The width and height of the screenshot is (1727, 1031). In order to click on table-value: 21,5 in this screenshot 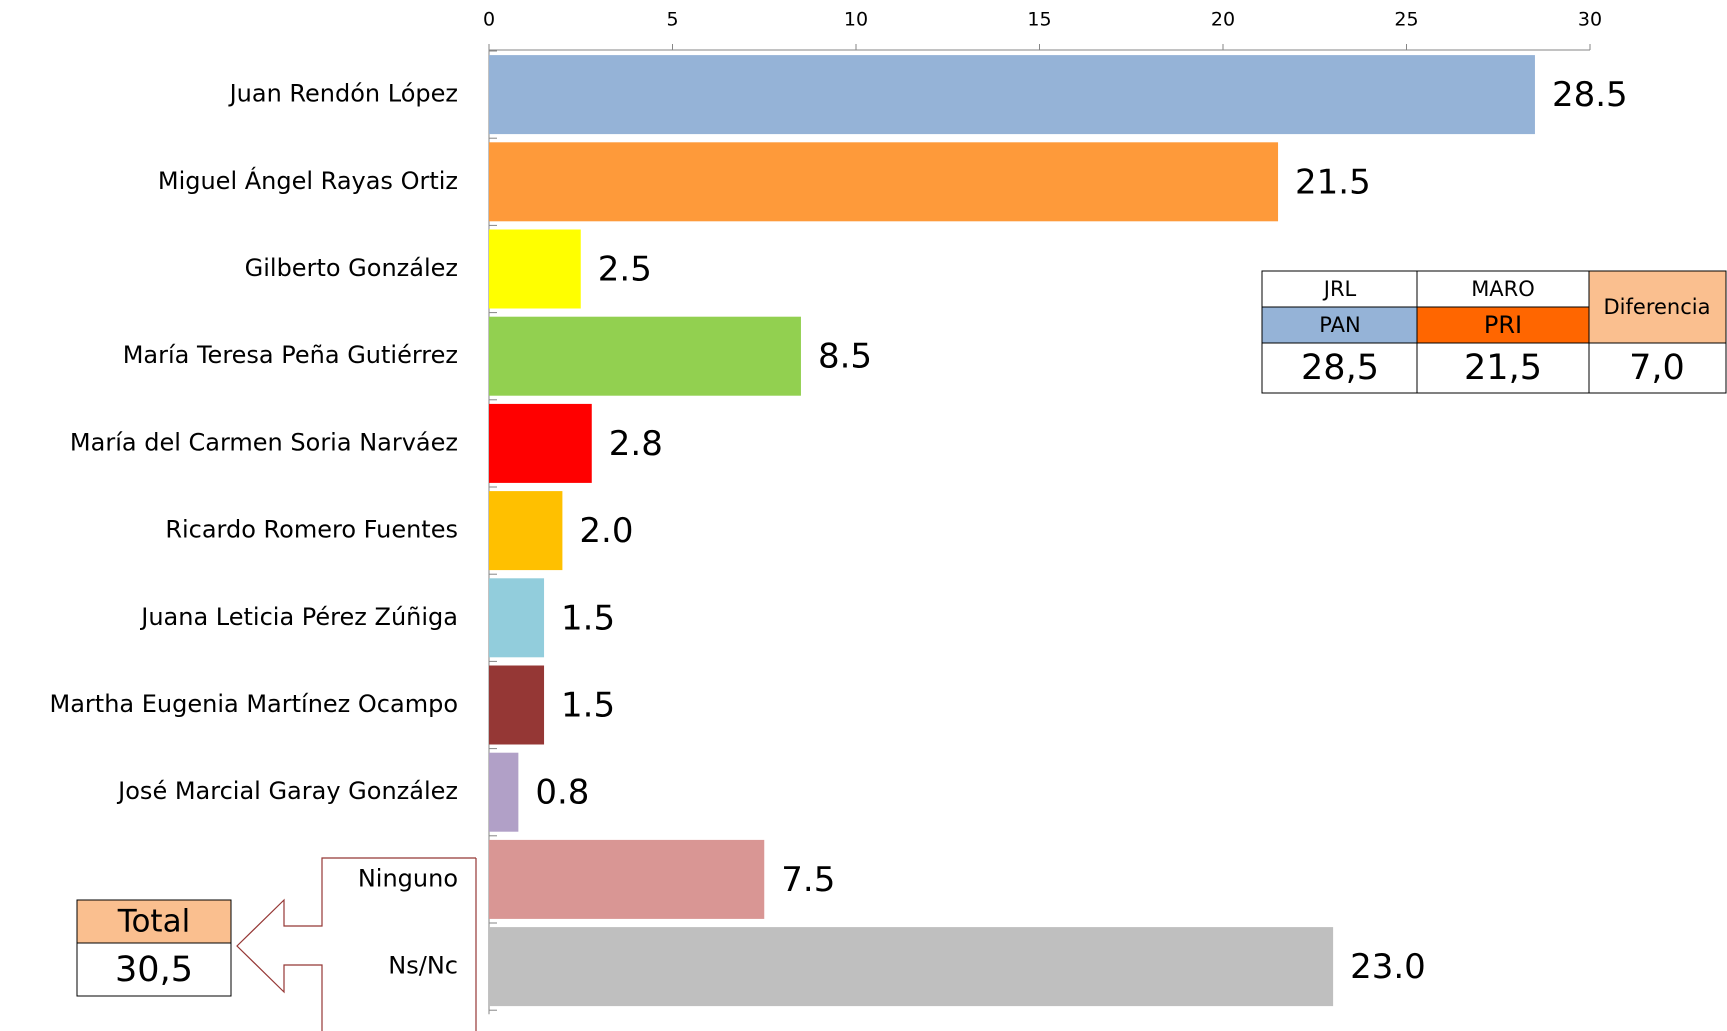, I will do `click(1503, 368)`.